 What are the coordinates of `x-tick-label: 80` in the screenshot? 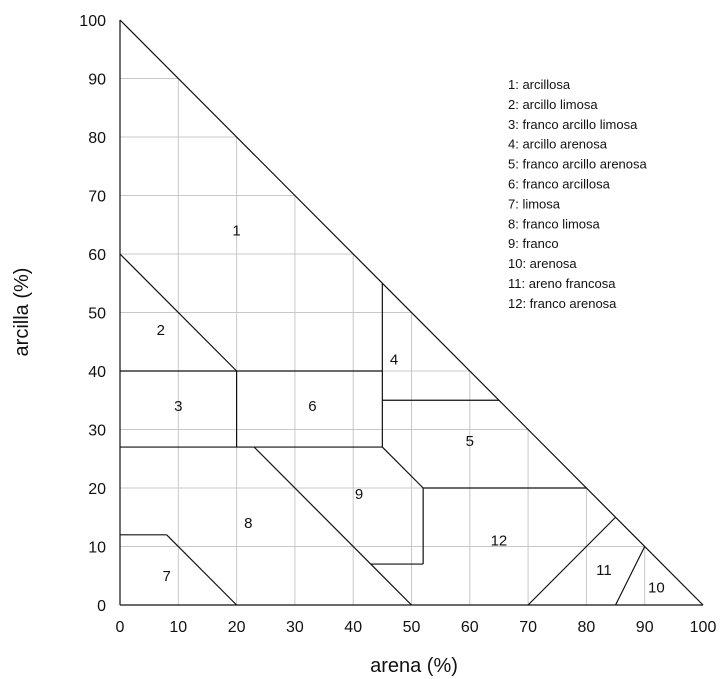 It's located at (587, 627).